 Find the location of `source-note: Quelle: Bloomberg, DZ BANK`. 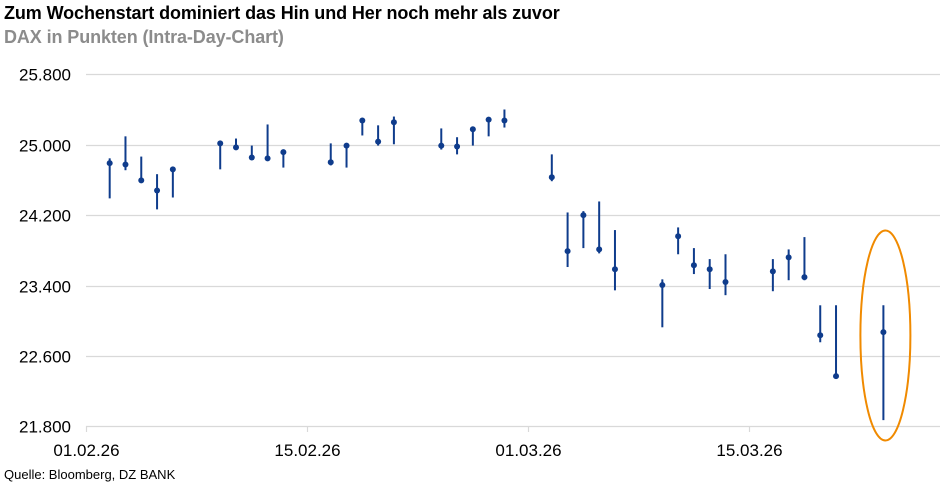

source-note: Quelle: Bloomberg, DZ BANK is located at coordinates (90, 474).